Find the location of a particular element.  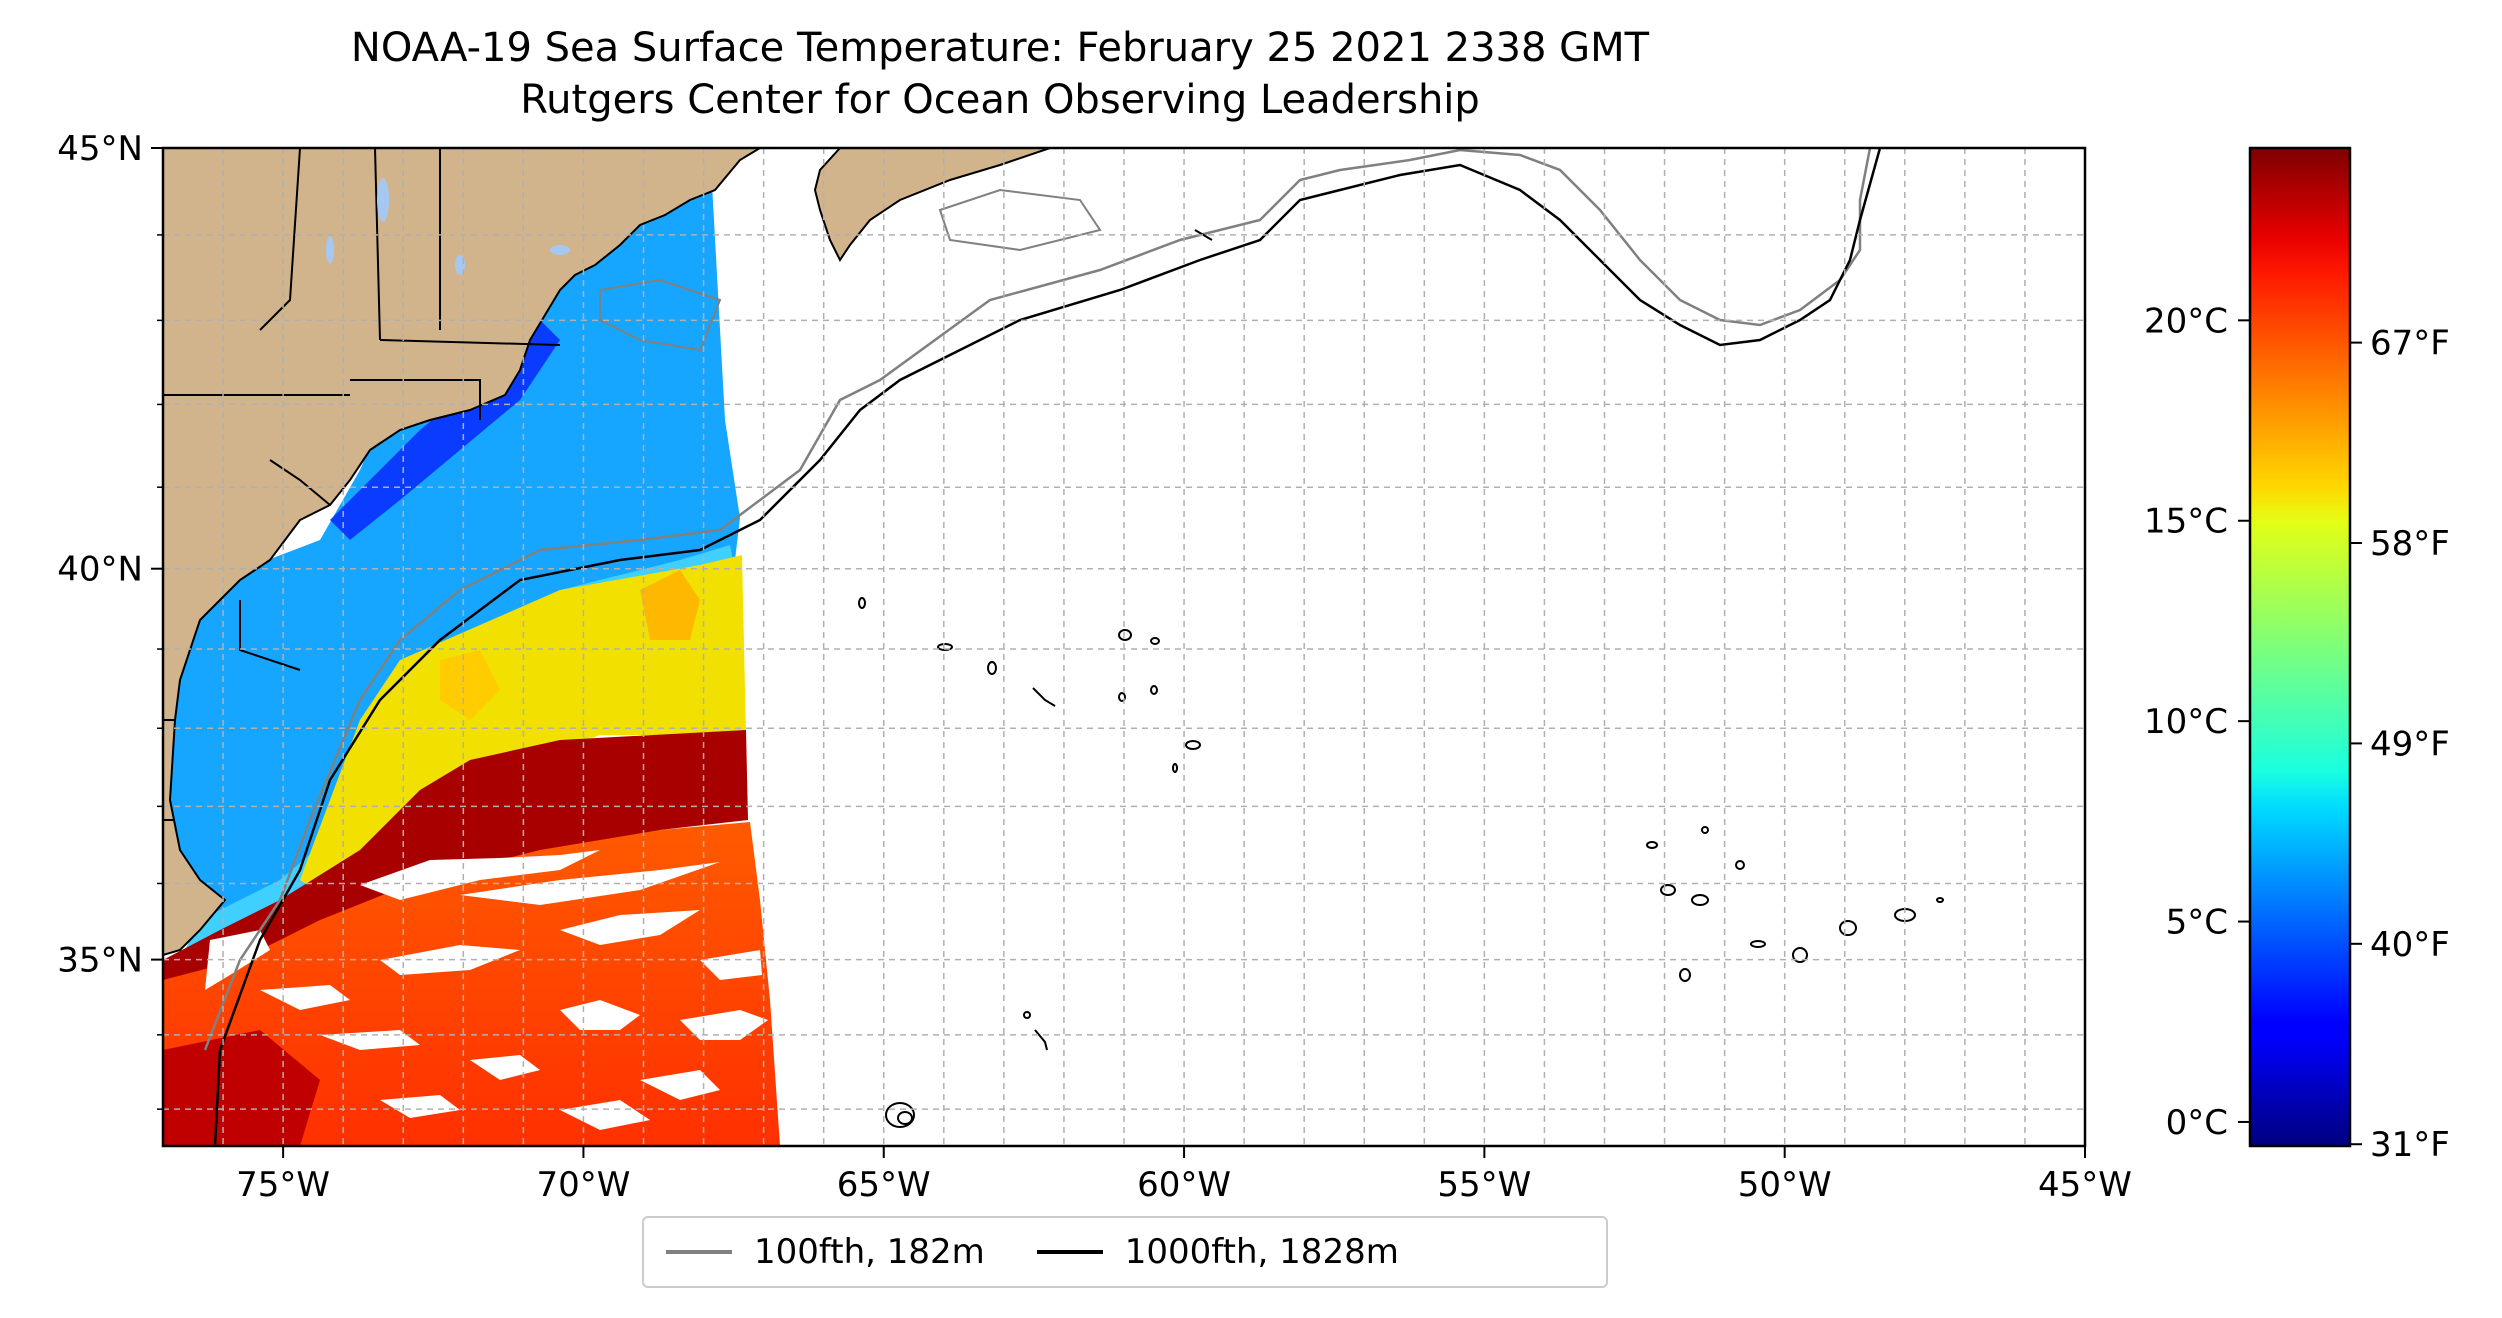

longitude-ticks: 75°W 70°W 65°W 60°W 55°W 50°W 45°W is located at coordinates (1184, 1175).